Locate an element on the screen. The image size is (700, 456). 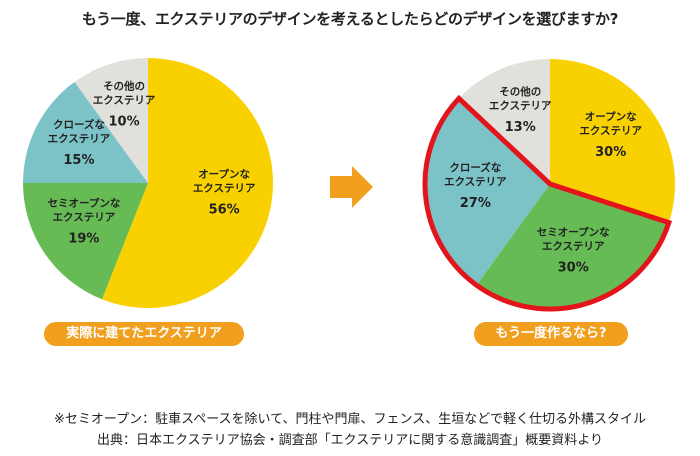
slice-value-label: 15% is located at coordinates (78, 160).